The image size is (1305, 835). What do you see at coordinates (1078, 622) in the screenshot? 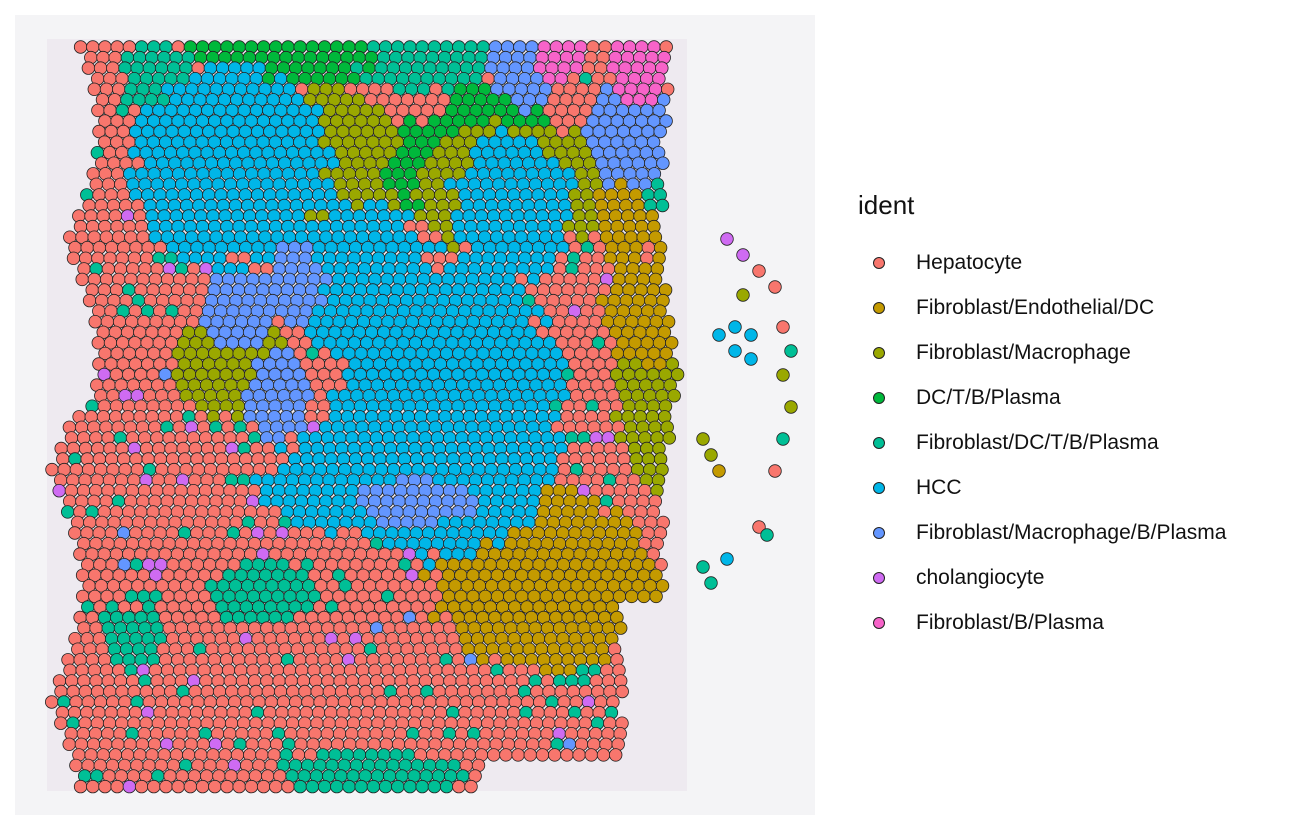
I see `legend-item: Fibroblast/B/Plasma` at bounding box center [1078, 622].